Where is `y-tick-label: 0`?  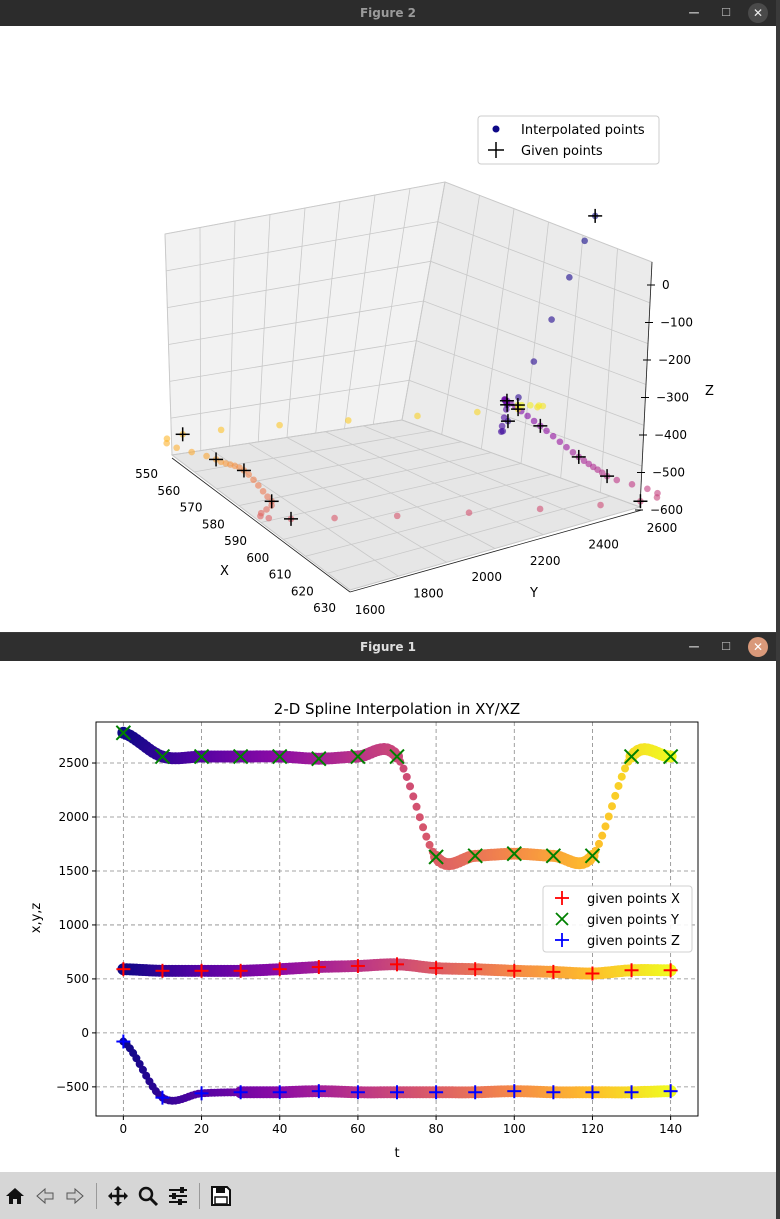
y-tick-label: 0 is located at coordinates (85, 1033).